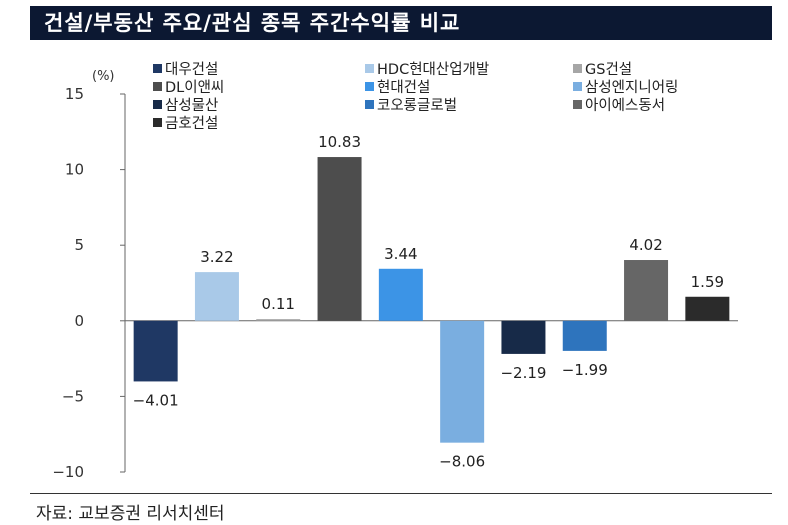  Describe the element at coordinates (278, 304) in the screenshot. I see `data-label: 0.11` at that location.